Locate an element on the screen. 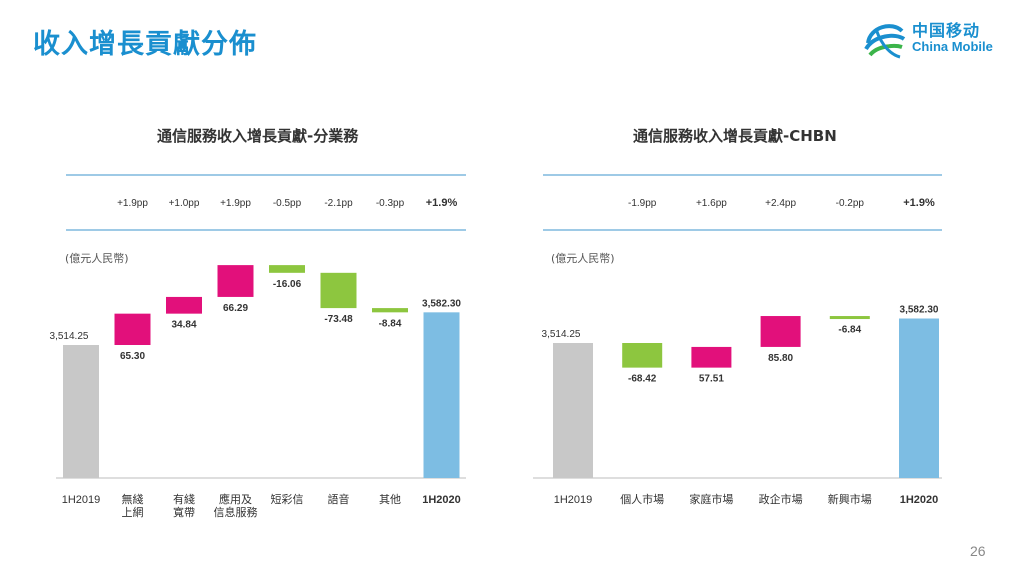 Image resolution: width=1019 pixels, height=573 pixels. category-label: 上網 is located at coordinates (133, 512).